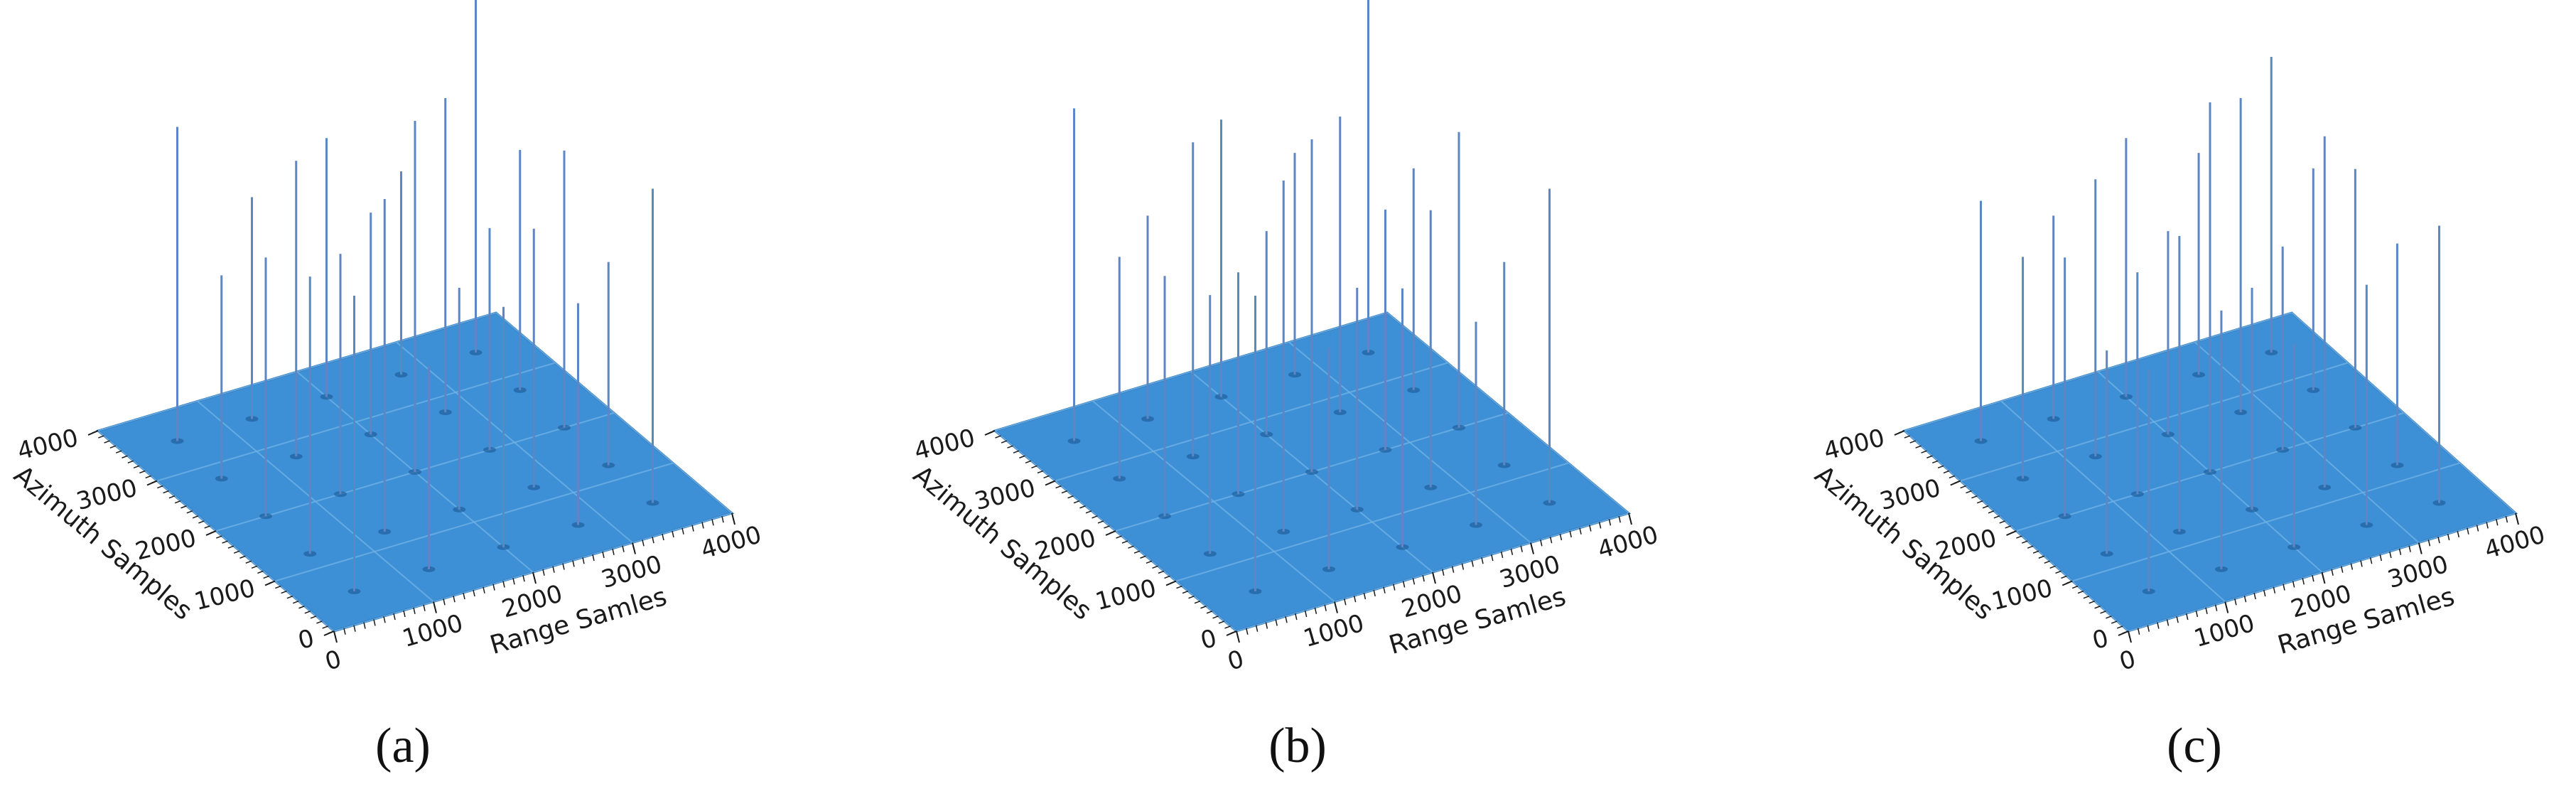  Describe the element at coordinates (403, 746) in the screenshot. I see `panel-caption: (a)` at that location.